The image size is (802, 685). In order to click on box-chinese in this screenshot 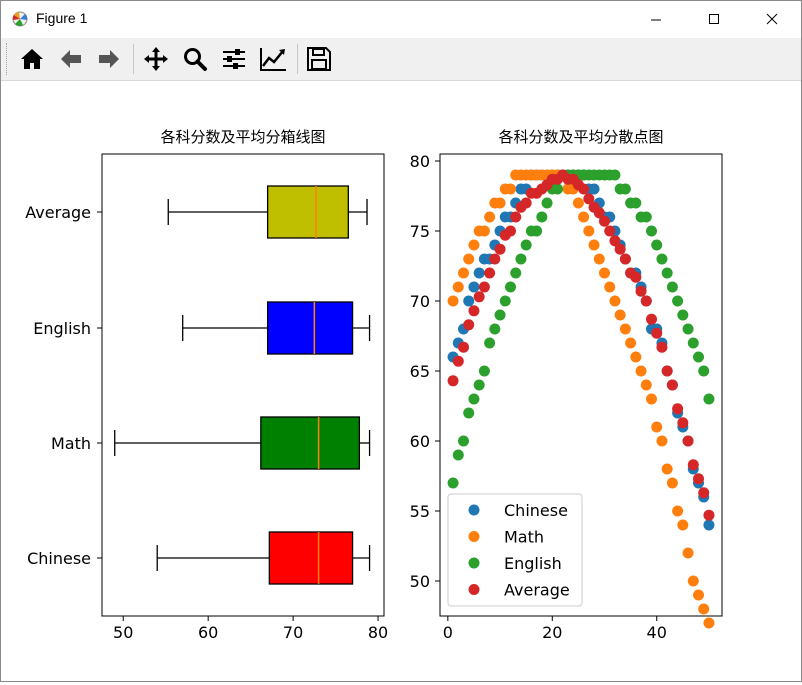, I will do `click(263, 558)`.